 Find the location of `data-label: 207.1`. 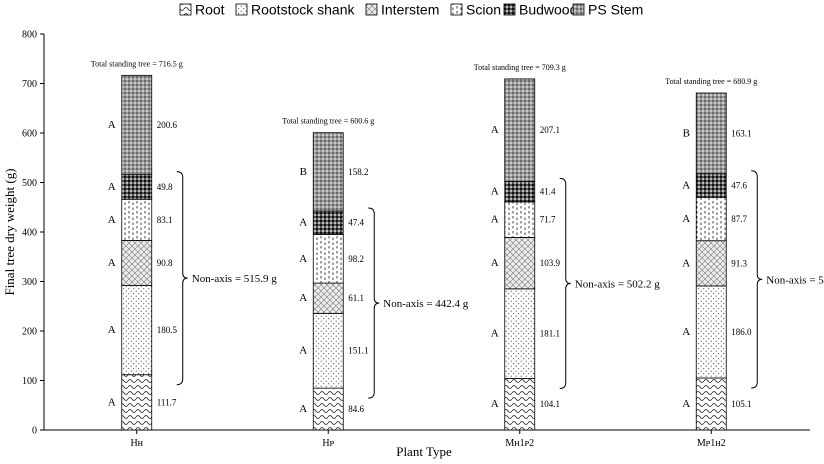

data-label: 207.1 is located at coordinates (550, 130).